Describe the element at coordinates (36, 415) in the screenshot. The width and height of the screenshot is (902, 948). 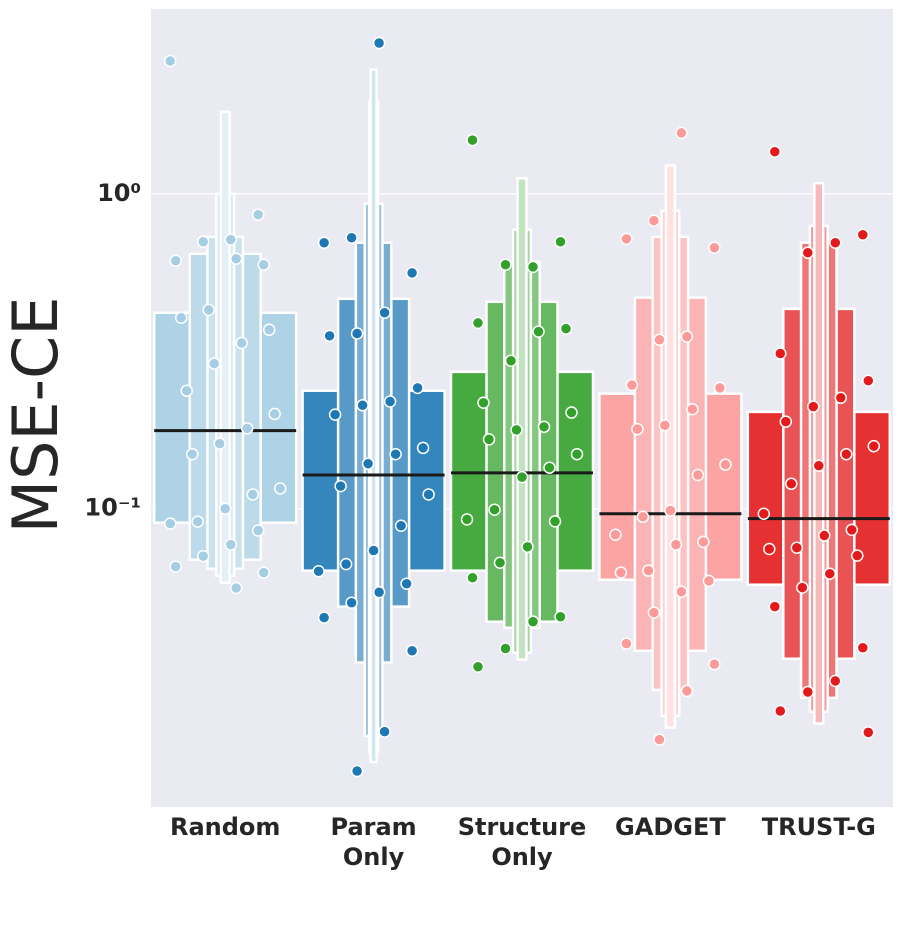
I see `y-axis-label: MSE-CE` at that location.